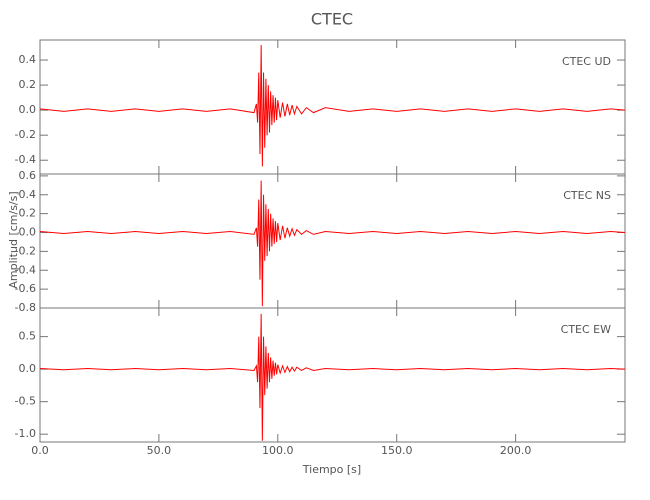 The width and height of the screenshot is (650, 500). Describe the element at coordinates (25, 433) in the screenshot. I see `y-tick-label: -1.0` at that location.